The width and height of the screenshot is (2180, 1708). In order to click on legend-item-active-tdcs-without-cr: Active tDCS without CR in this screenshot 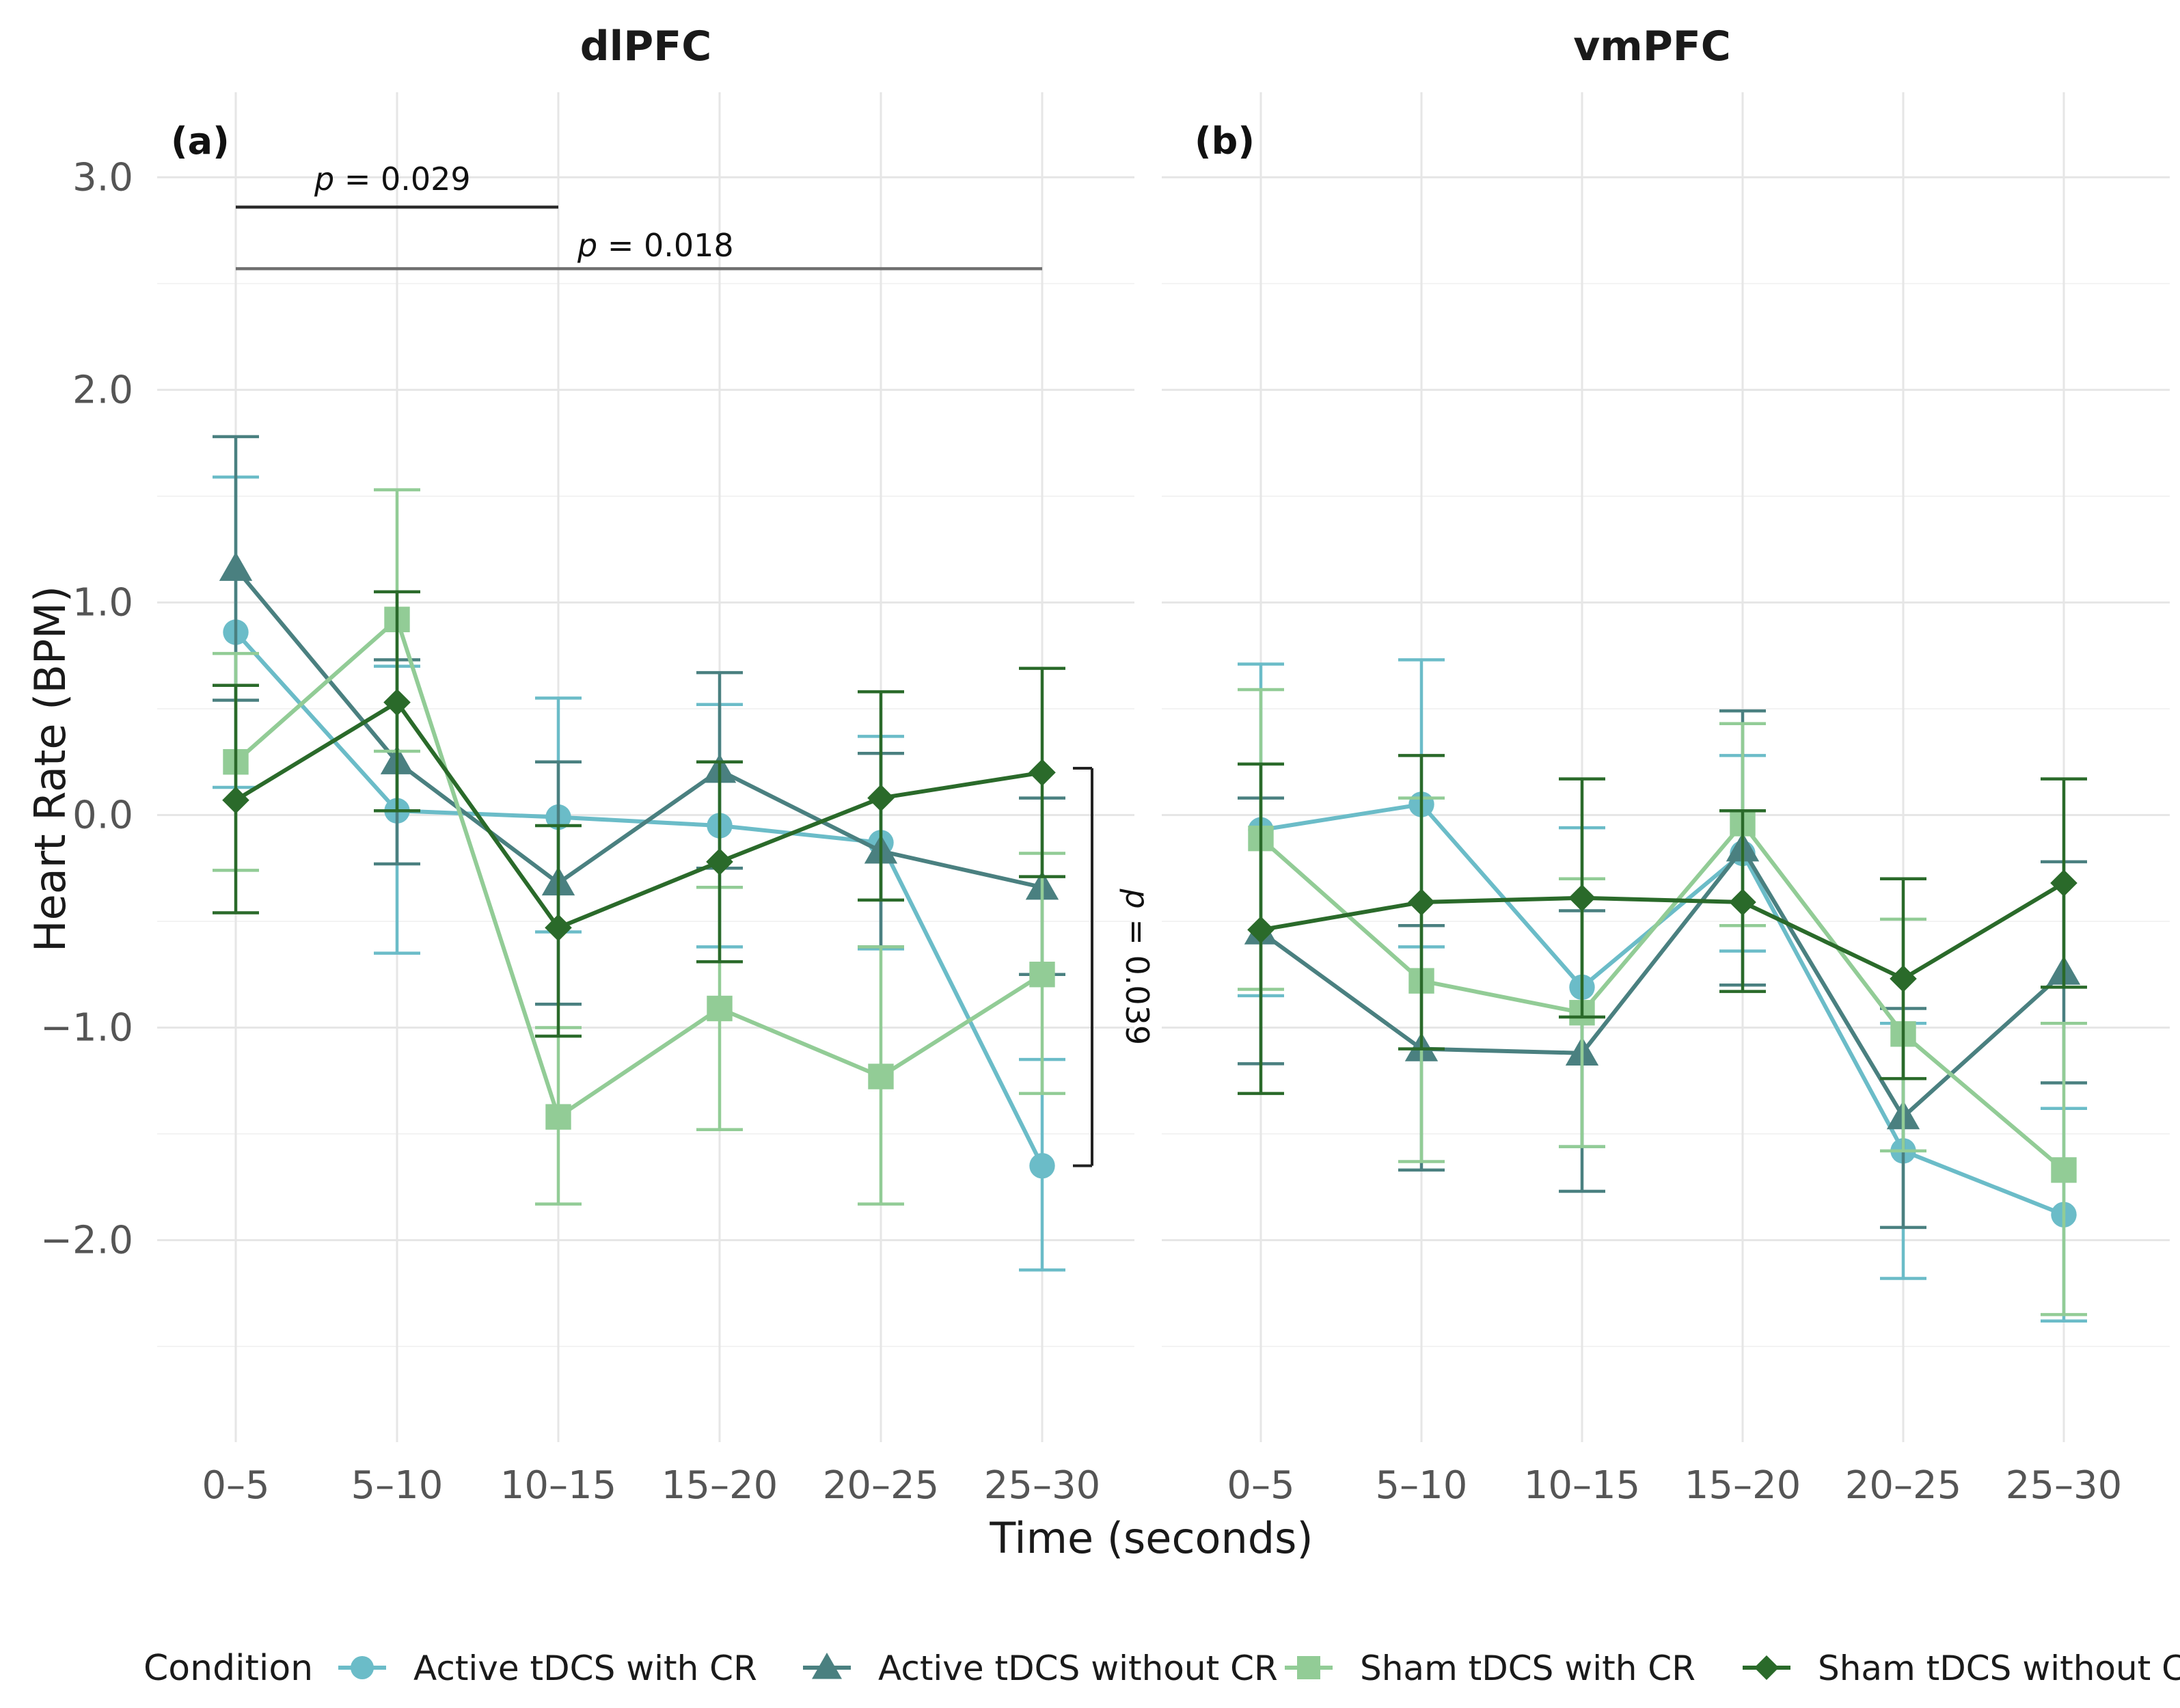, I will do `click(1040, 1668)`.